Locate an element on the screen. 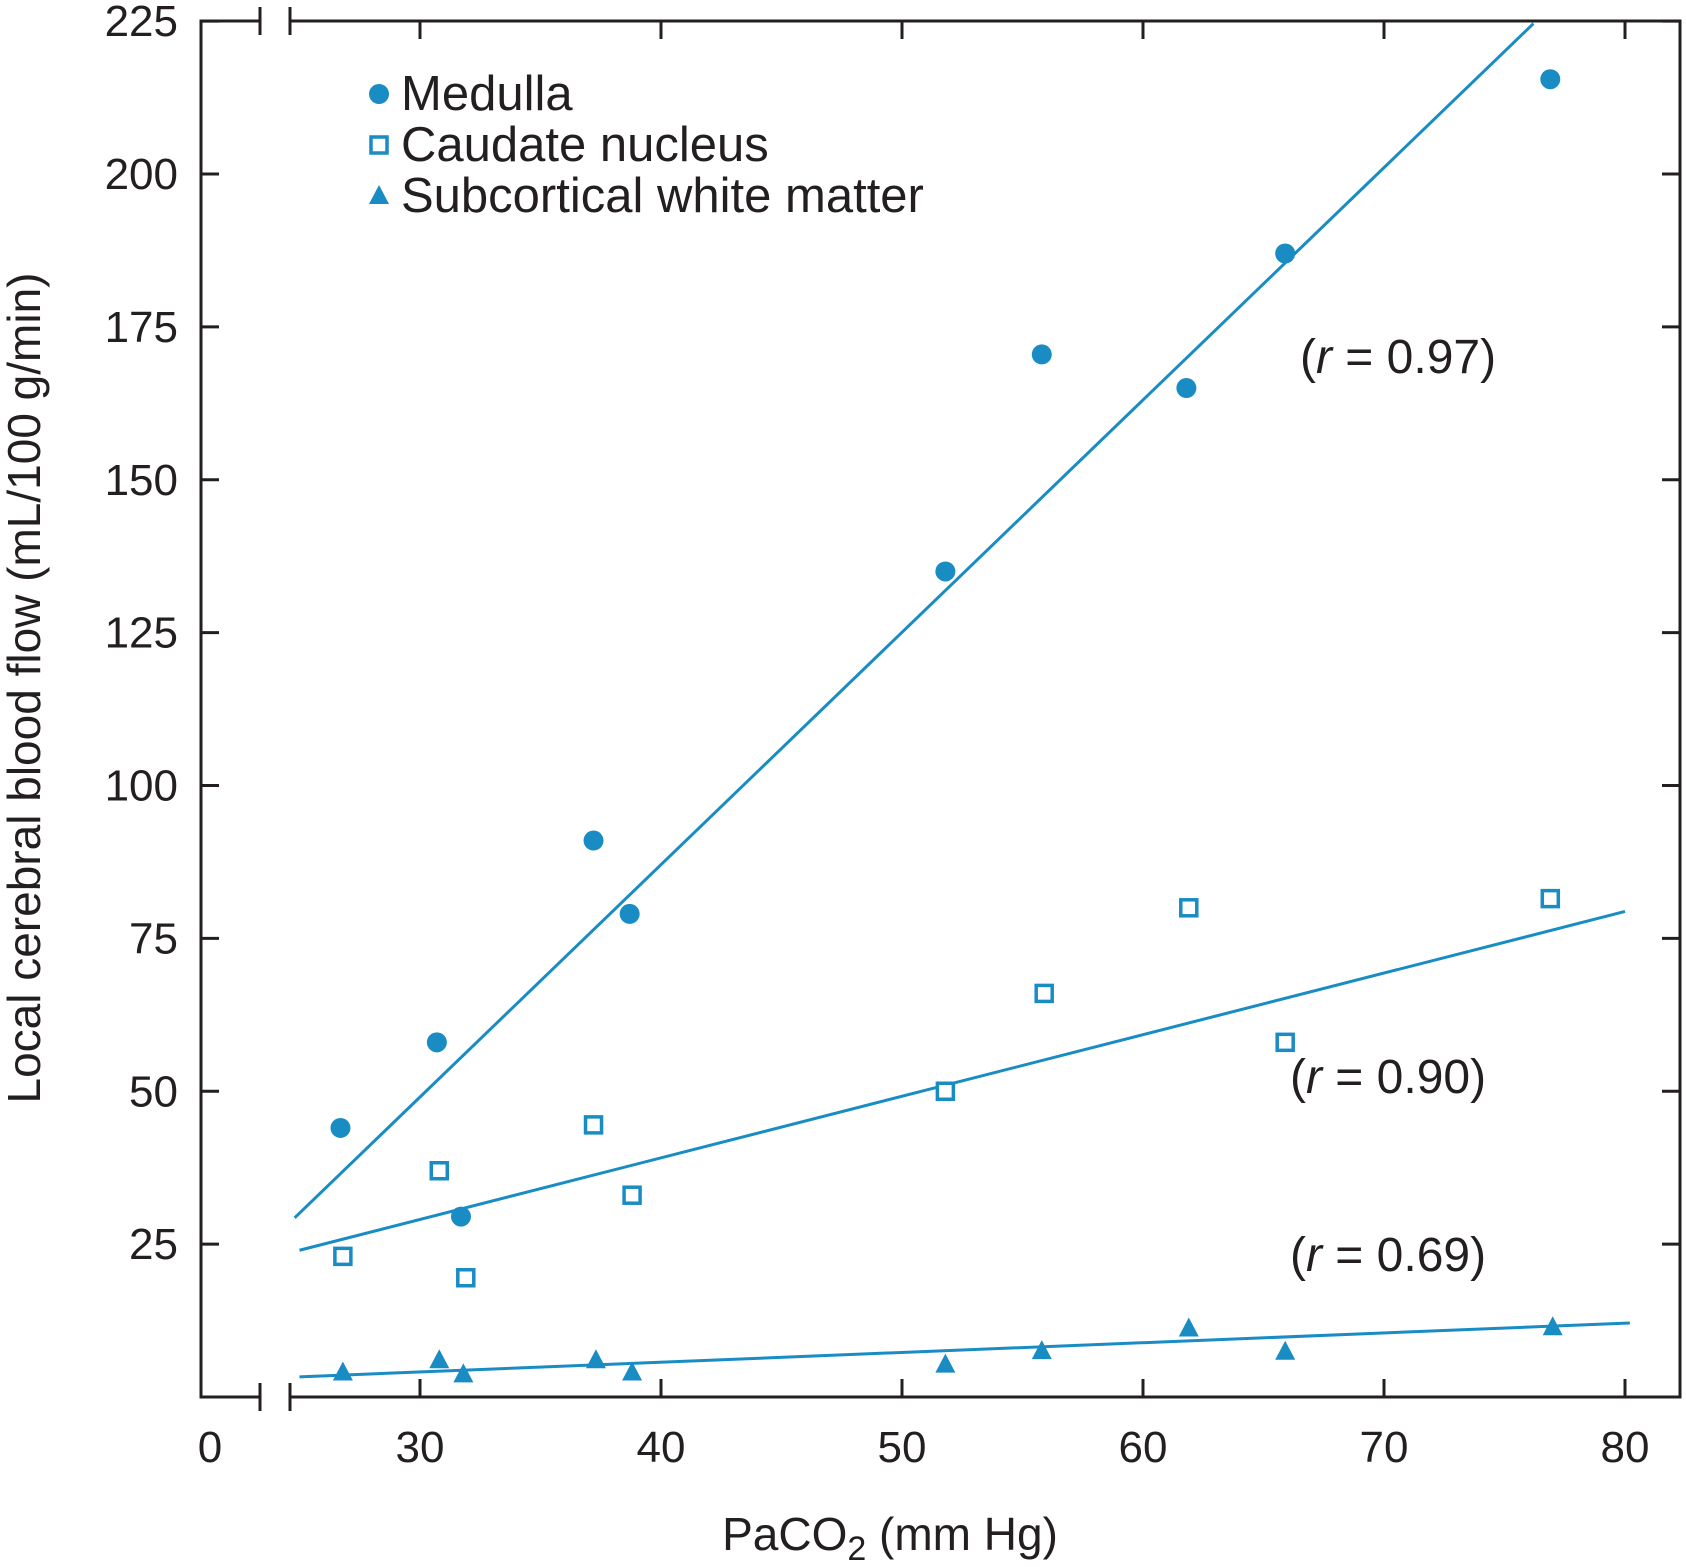  x-tick-label: 50 is located at coordinates (902, 1447).